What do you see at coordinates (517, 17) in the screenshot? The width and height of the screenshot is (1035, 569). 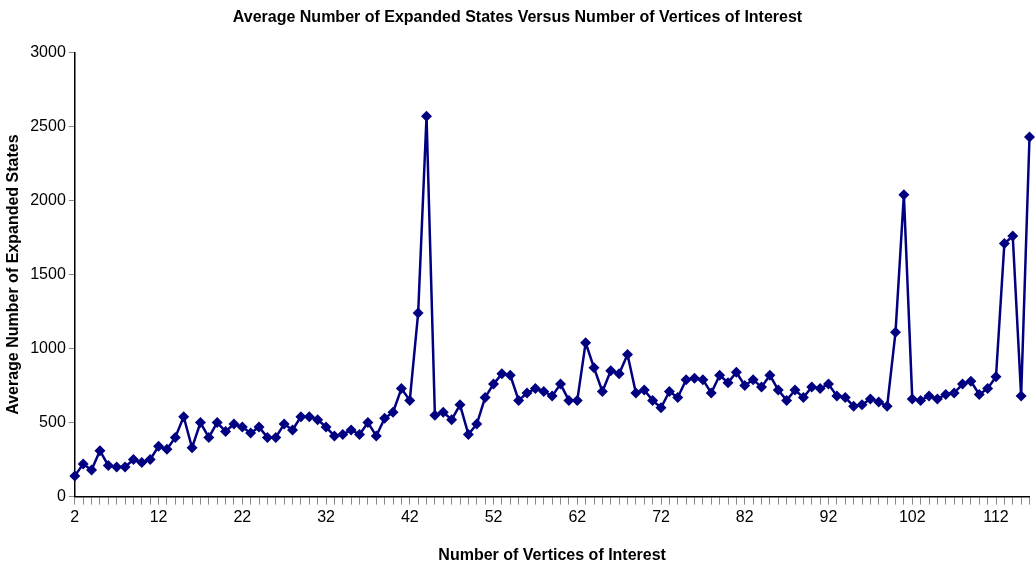 I see `chart-title: Average Number of Expanded States Versus Number of Vertices of Interest` at bounding box center [517, 17].